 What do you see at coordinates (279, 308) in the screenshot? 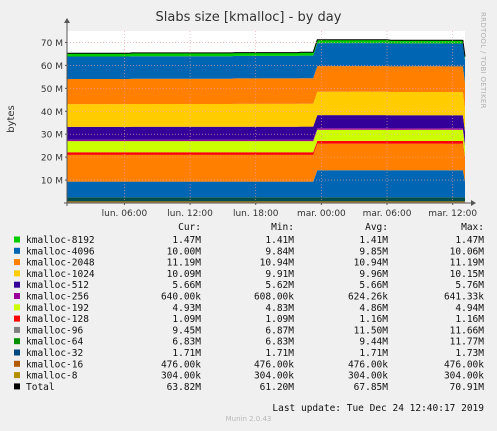
I see `legend-min: 4.83M` at bounding box center [279, 308].